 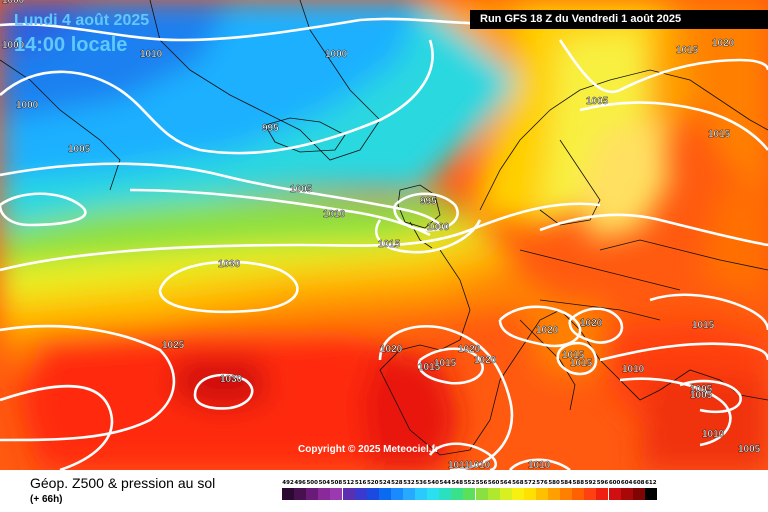 I want to click on legend-value: 580, so click(x=554, y=483).